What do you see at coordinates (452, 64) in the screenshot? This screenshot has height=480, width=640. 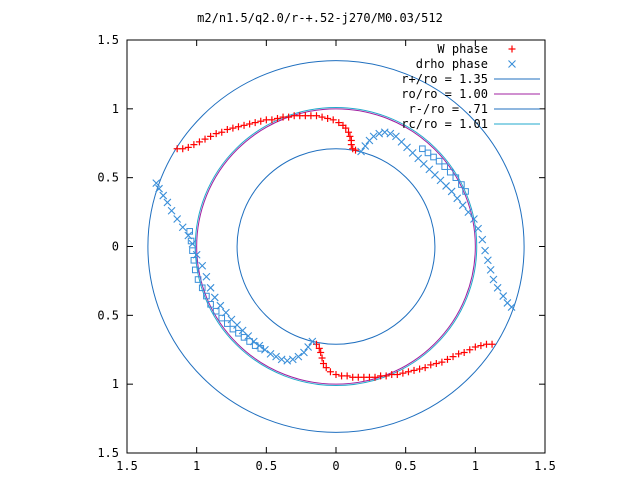 I see `legend-label: drho phase` at bounding box center [452, 64].